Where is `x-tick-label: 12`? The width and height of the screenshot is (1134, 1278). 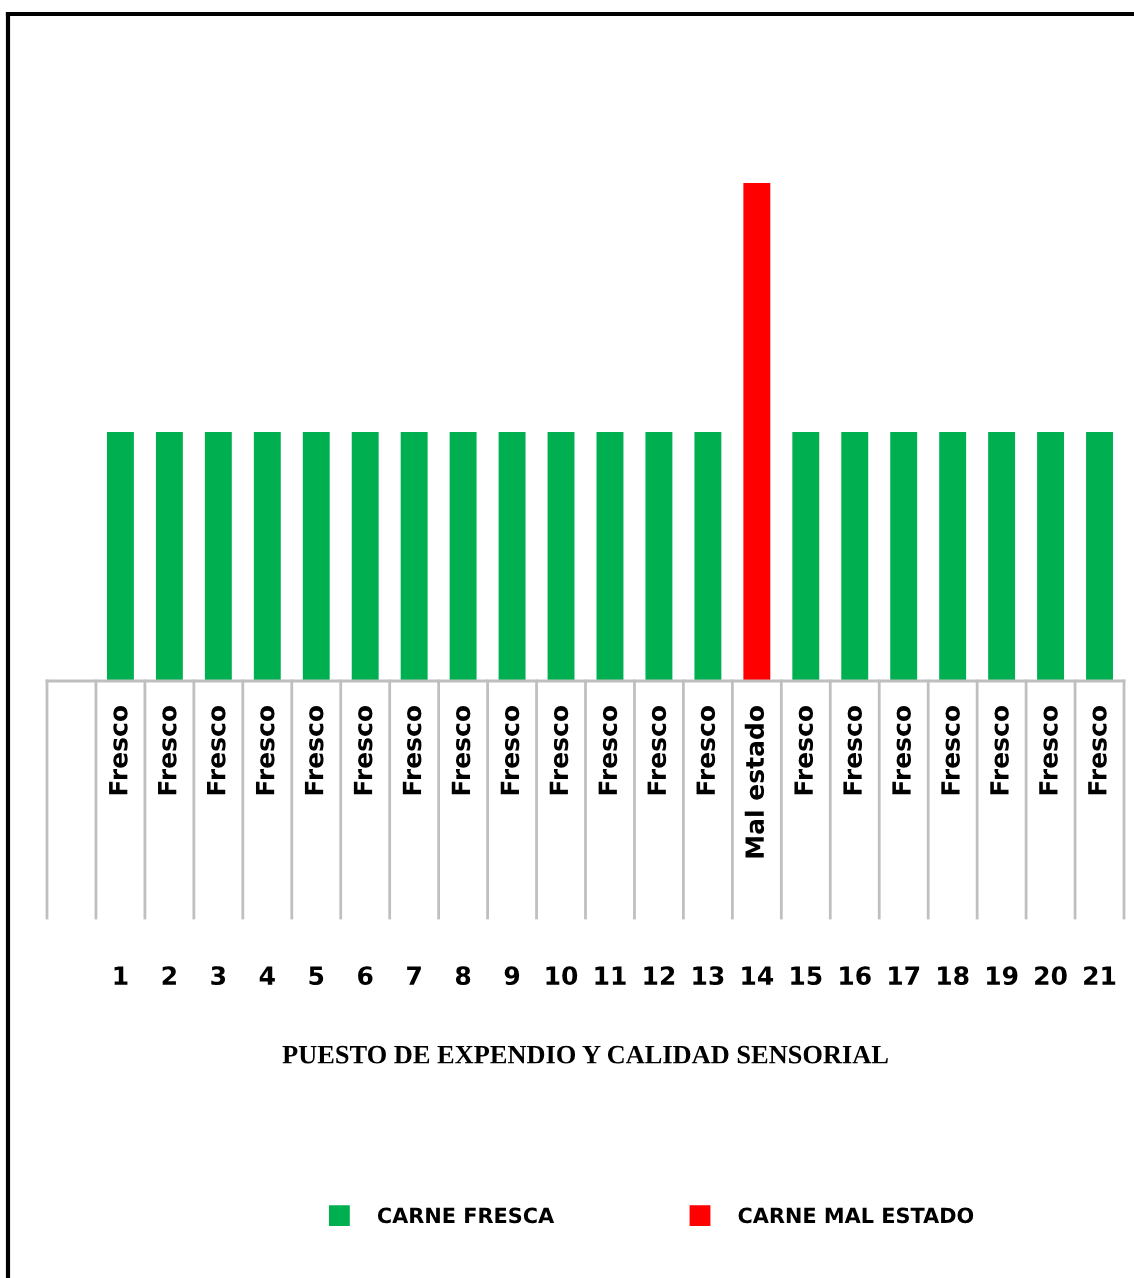
x-tick-label: 12 is located at coordinates (659, 975).